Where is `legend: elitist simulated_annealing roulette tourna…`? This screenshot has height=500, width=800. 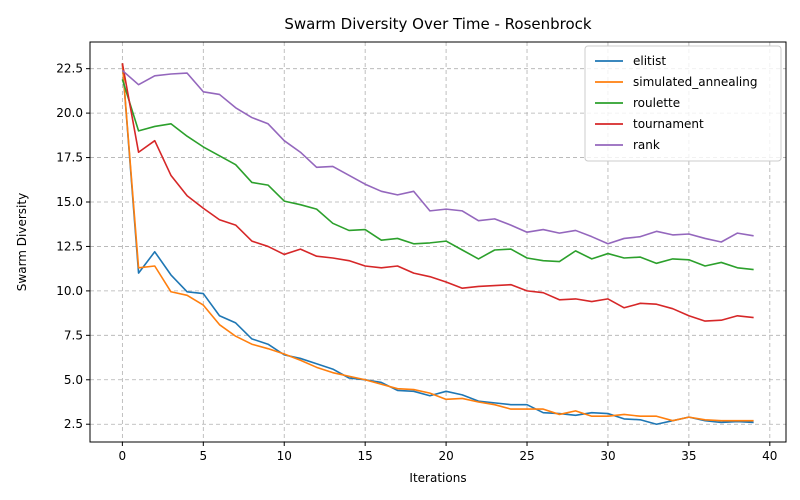 legend: elitist simulated_annealing roulette tourna… is located at coordinates (683, 103).